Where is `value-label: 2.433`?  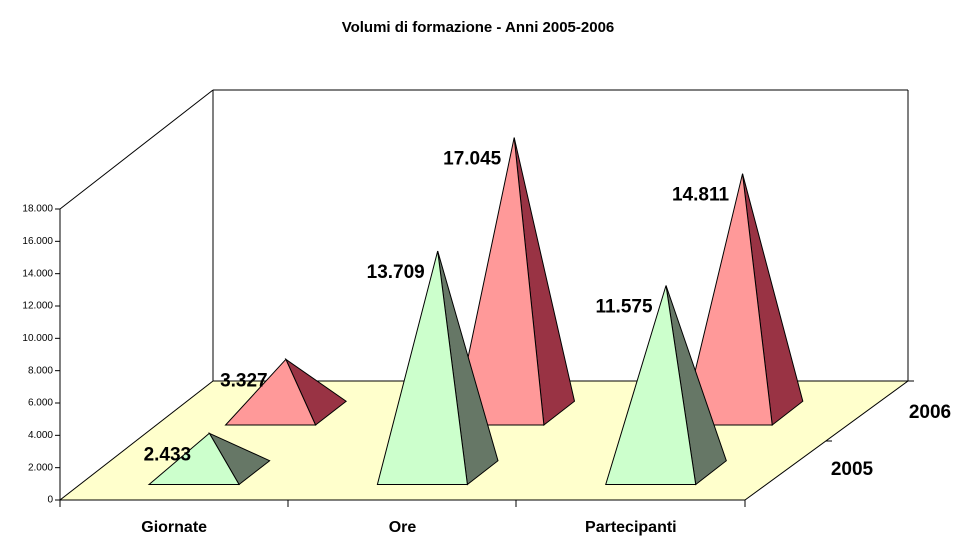
value-label: 2.433 is located at coordinates (168, 454).